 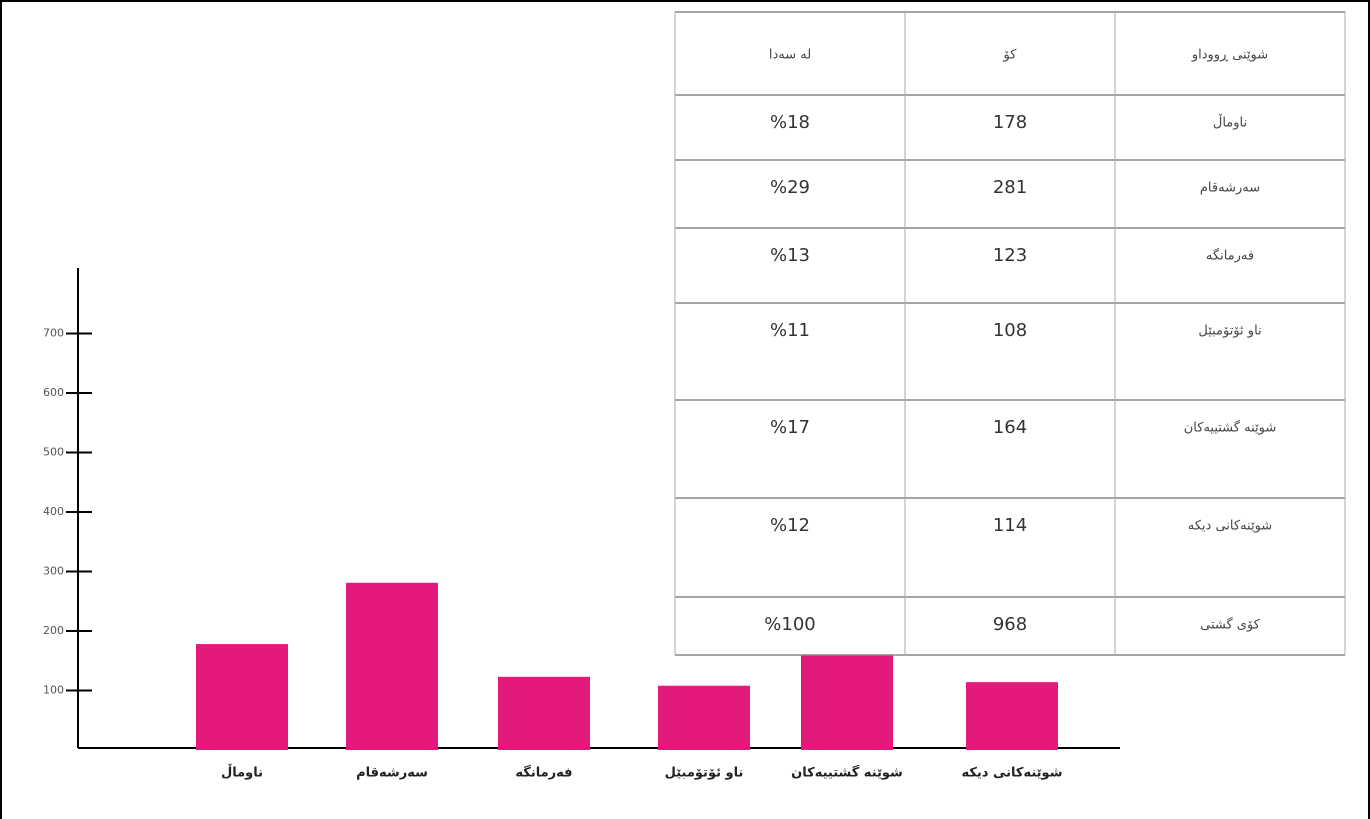 What do you see at coordinates (1010, 255) in the screenshot?
I see `table-count: 123` at bounding box center [1010, 255].